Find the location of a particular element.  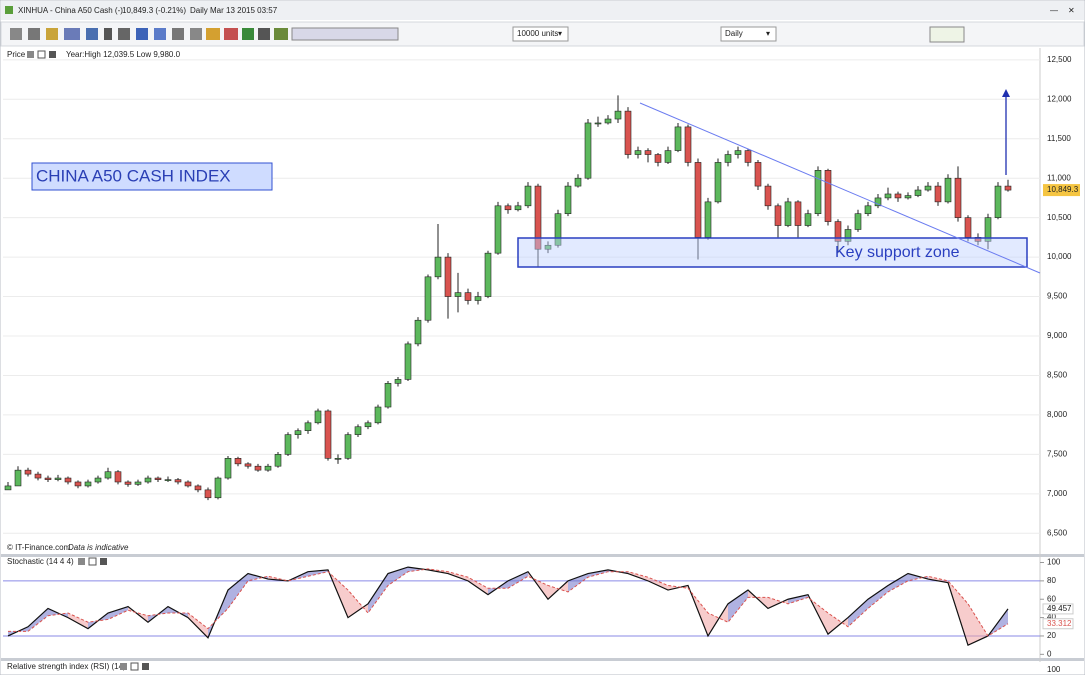

last-value-label: 49.457 is located at coordinates (1059, 608).